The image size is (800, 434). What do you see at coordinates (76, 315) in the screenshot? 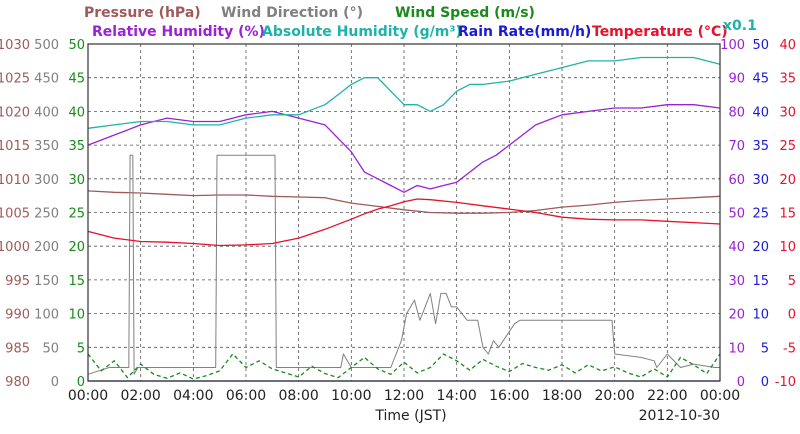
I see `wind-speed-tick: 10` at bounding box center [76, 315].